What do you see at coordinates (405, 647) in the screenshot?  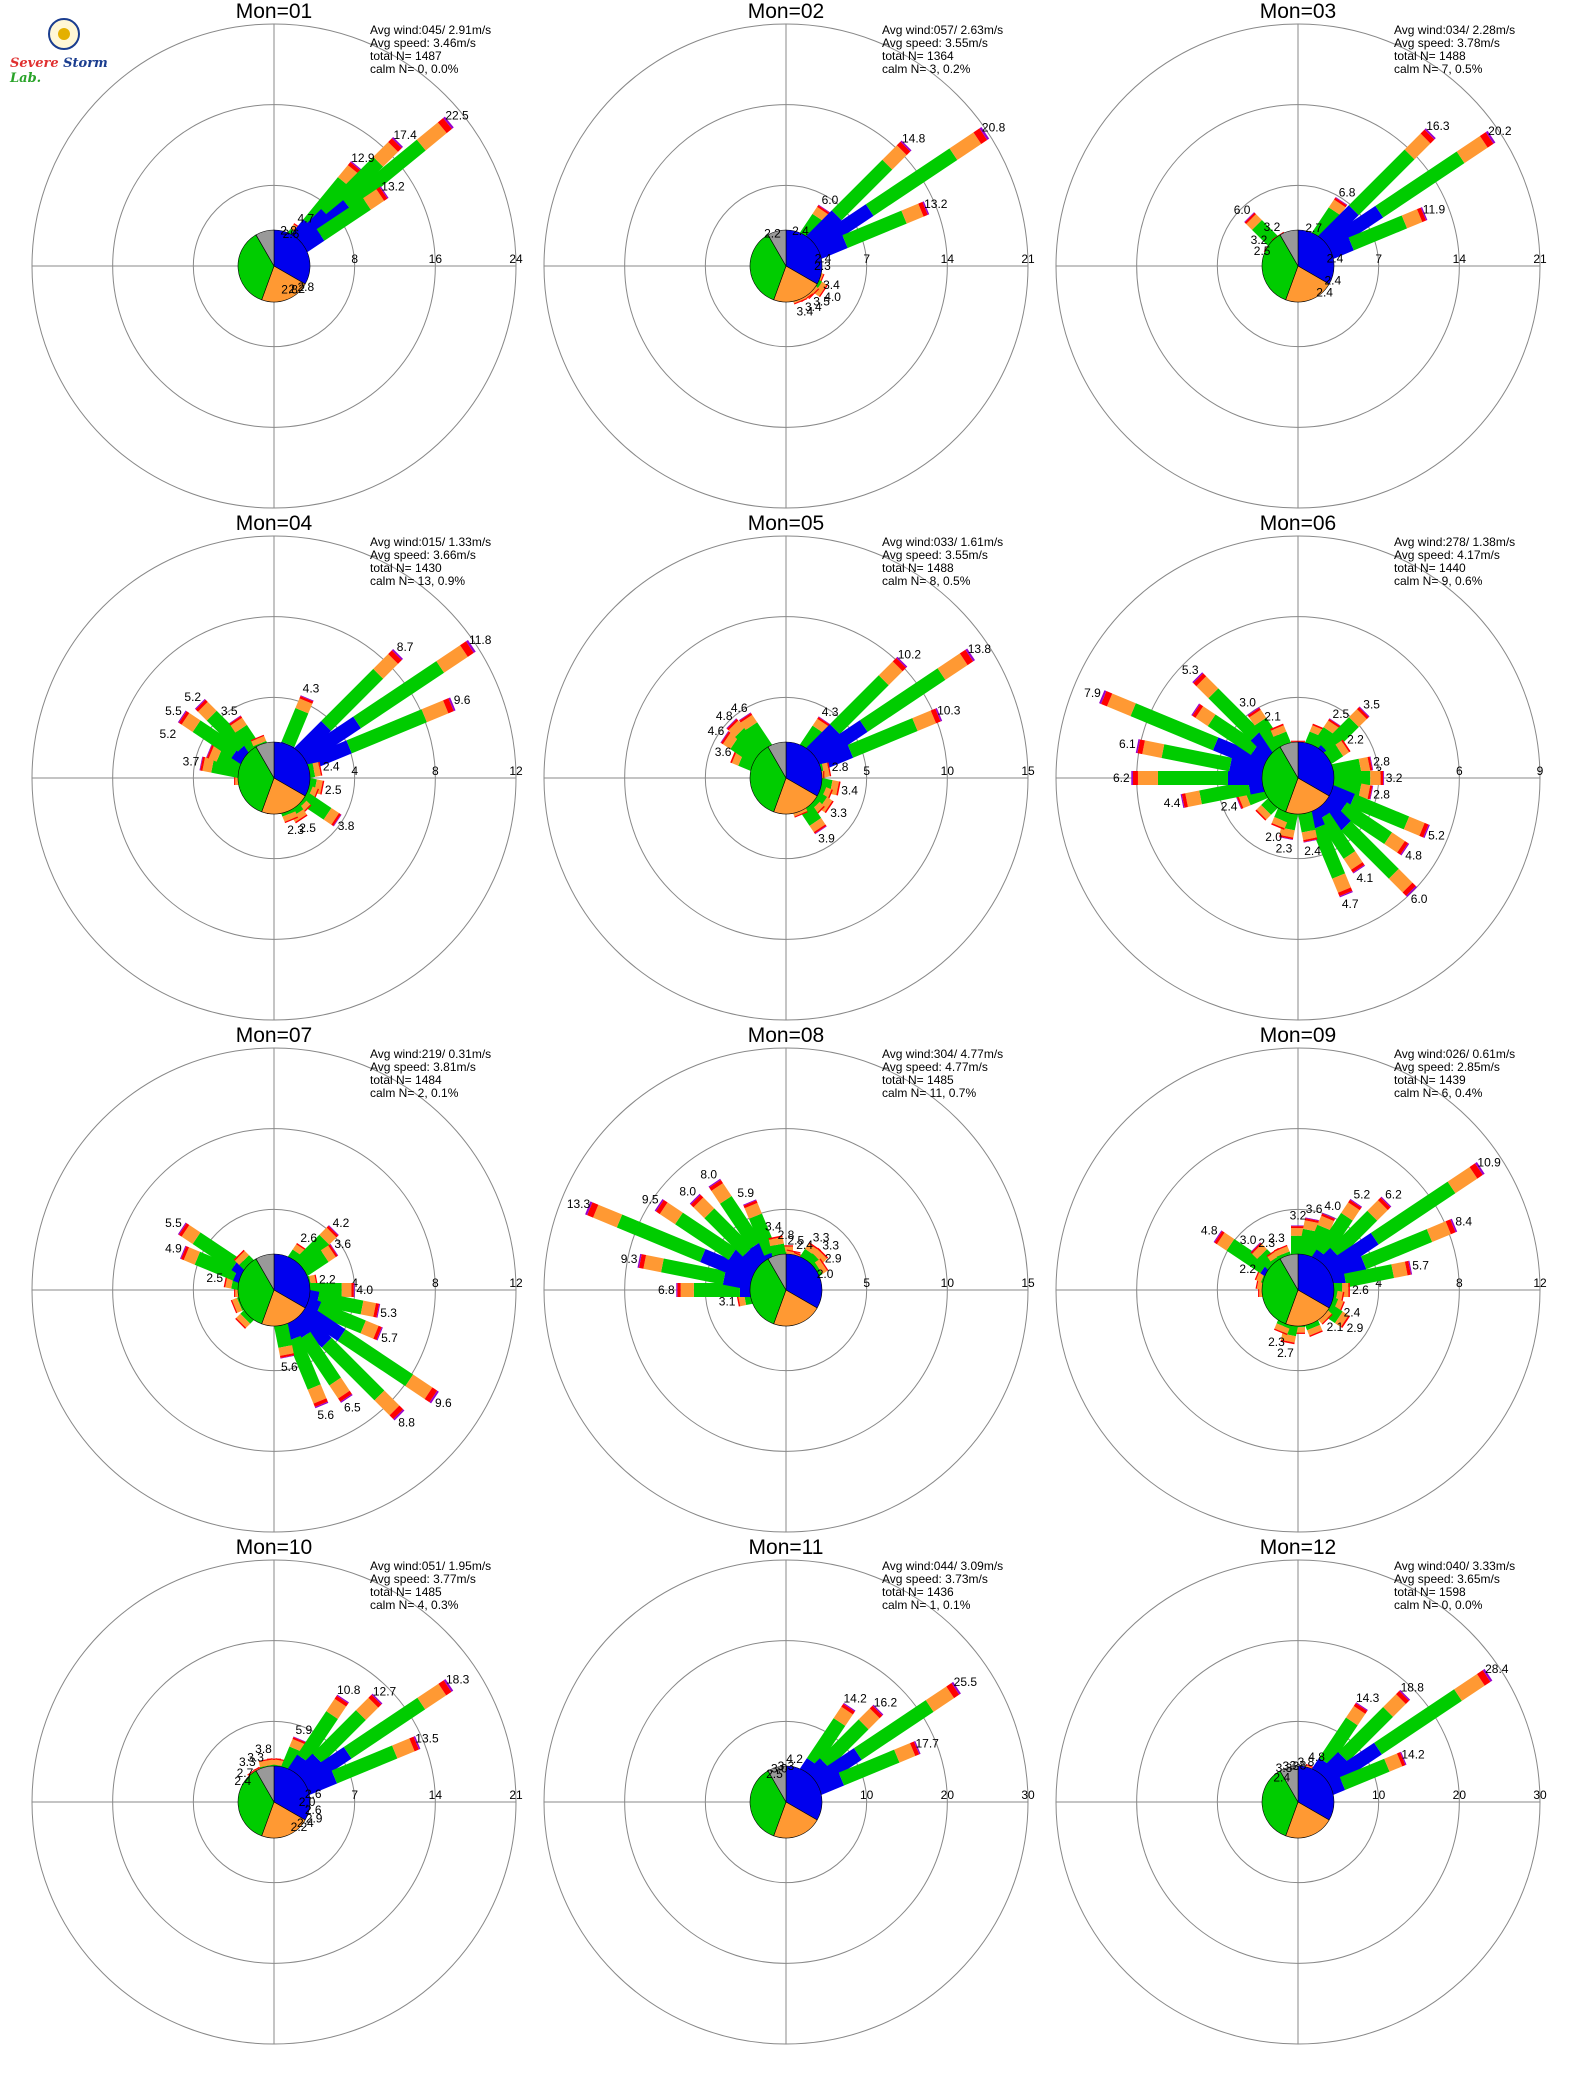 I see `petal-value-label: 8.7` at bounding box center [405, 647].